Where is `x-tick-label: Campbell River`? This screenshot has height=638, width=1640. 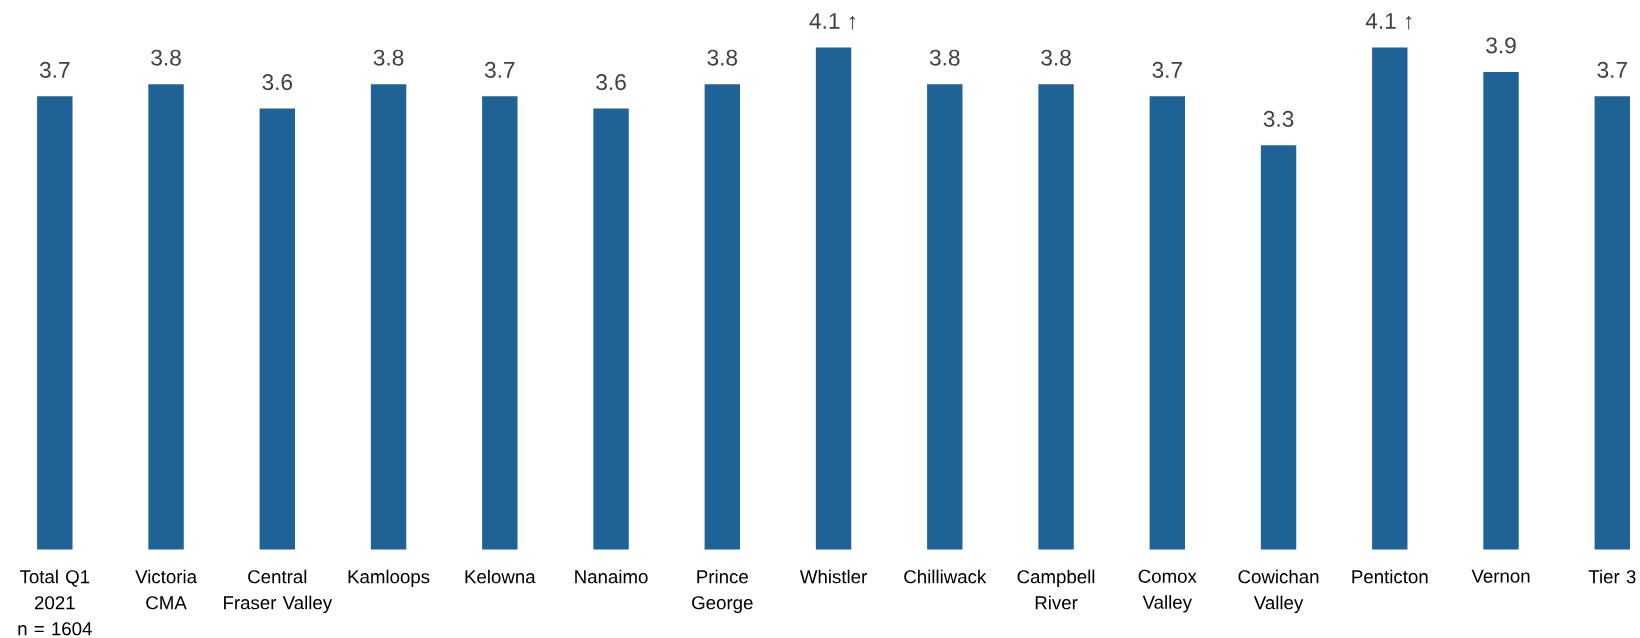 x-tick-label: Campbell River is located at coordinates (1056, 589).